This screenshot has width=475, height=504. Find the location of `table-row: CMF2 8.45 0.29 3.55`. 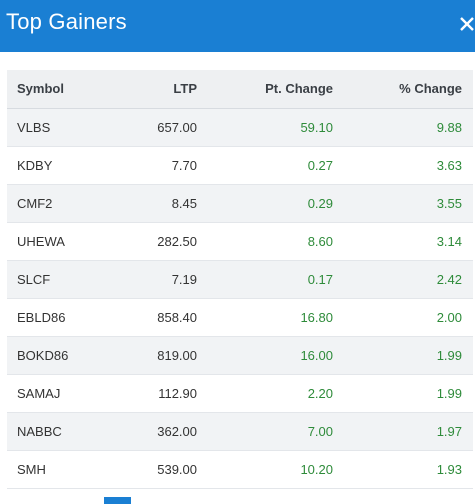

table-row: CMF2 8.45 0.29 3.55 is located at coordinates (240, 203).